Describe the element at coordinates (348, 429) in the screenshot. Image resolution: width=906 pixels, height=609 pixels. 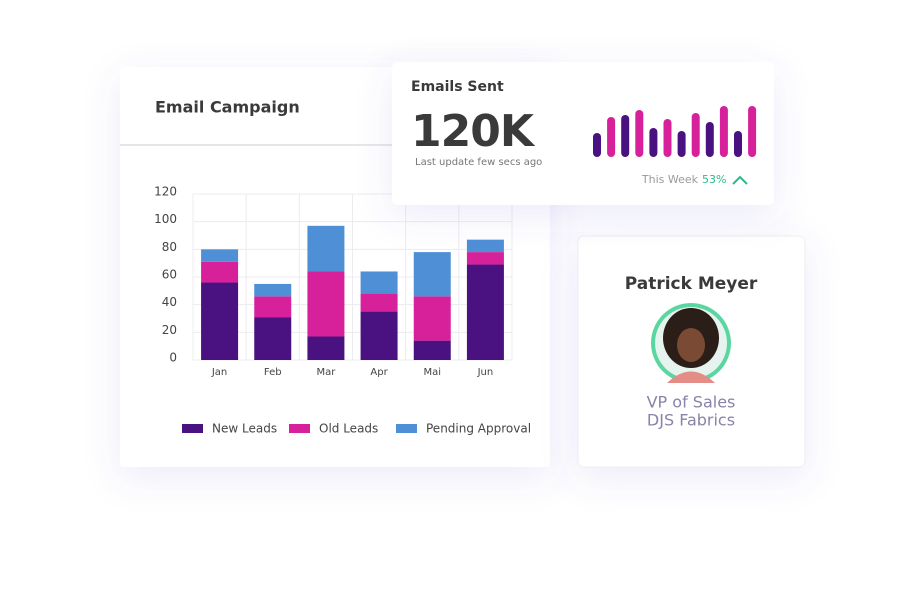
I see `legend-label: Old Leads` at that location.